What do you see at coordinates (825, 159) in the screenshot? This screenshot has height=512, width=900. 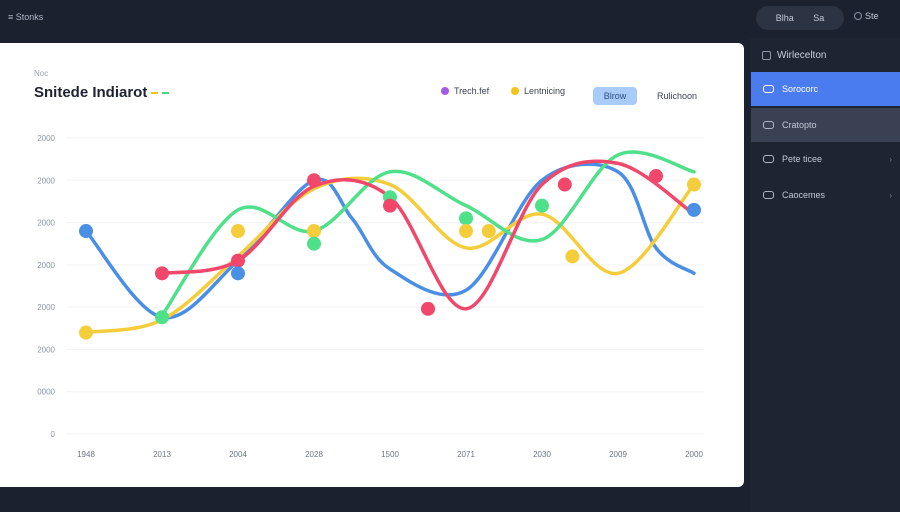 I see `sidebar-item-3: Pete ticee ›` at bounding box center [825, 159].